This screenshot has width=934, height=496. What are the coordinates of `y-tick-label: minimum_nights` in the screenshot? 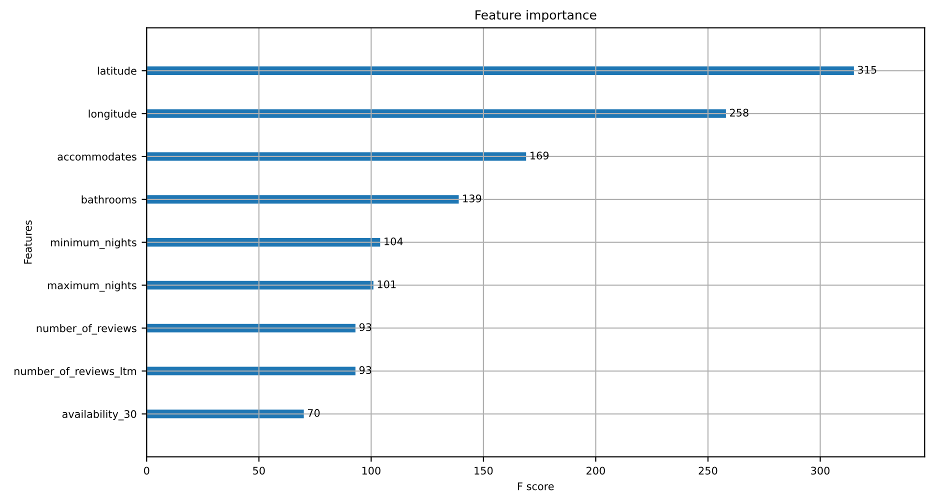 It's located at (93, 243).